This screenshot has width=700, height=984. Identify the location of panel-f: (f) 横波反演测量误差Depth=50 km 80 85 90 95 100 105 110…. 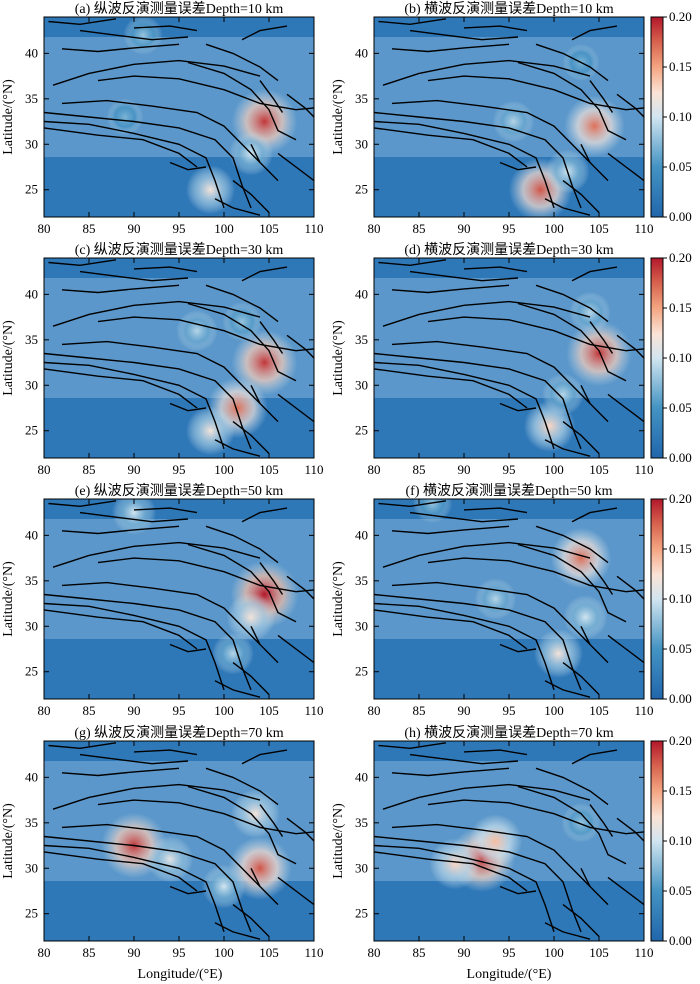
(492, 600).